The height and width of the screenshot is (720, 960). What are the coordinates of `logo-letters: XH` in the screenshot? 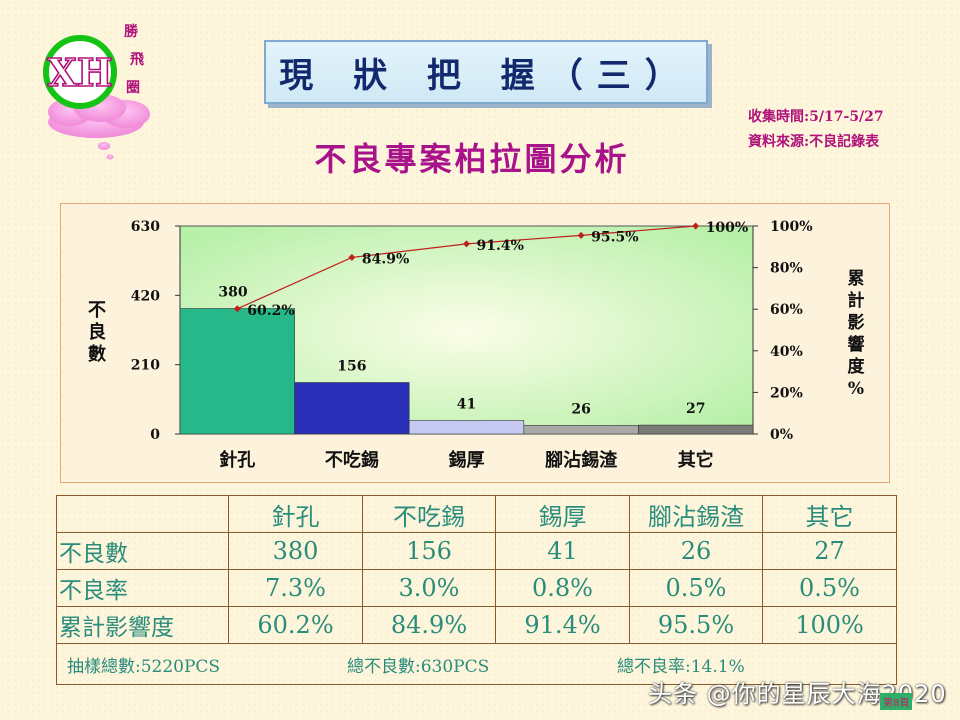 It's located at (79, 72).